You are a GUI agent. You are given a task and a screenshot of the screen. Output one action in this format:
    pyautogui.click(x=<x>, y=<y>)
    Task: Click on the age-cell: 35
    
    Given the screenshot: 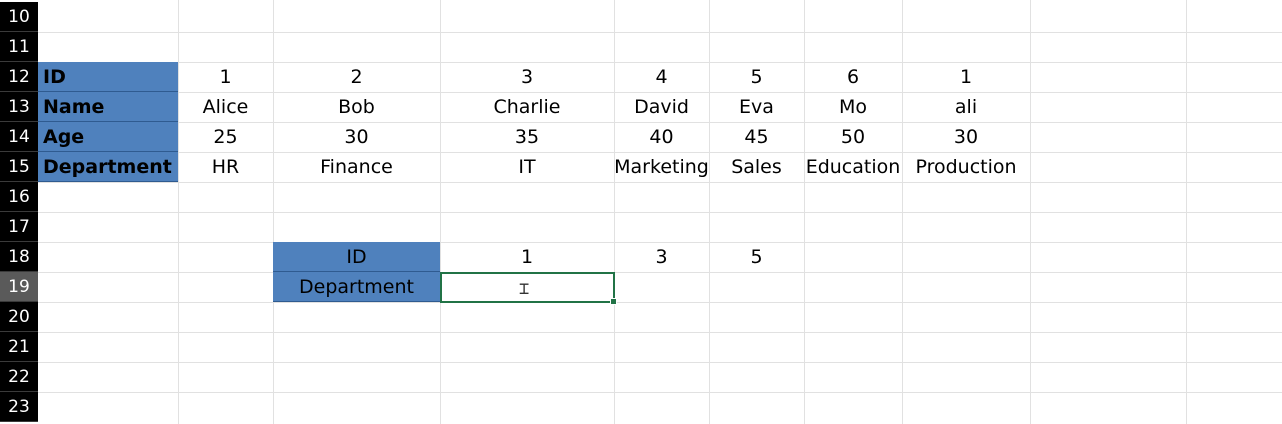 What is the action you would take?
    pyautogui.click(x=527, y=137)
    